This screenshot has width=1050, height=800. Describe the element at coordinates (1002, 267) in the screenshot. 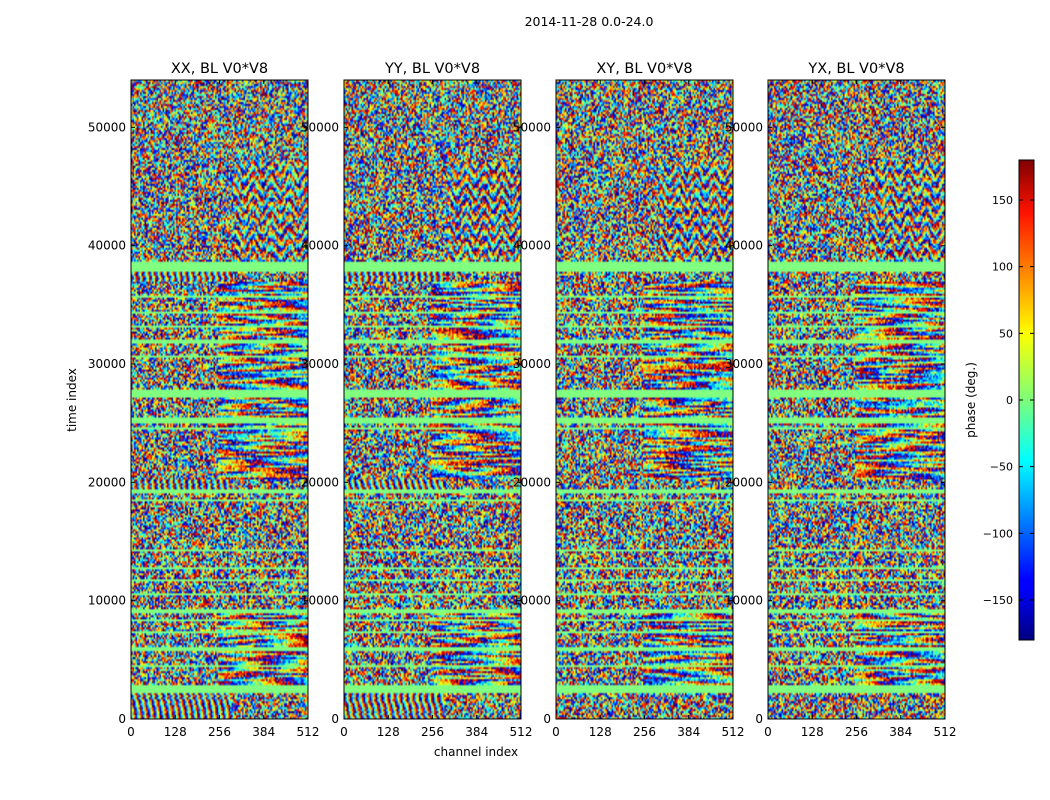

I see `colorbar-tick-label: 100` at that location.